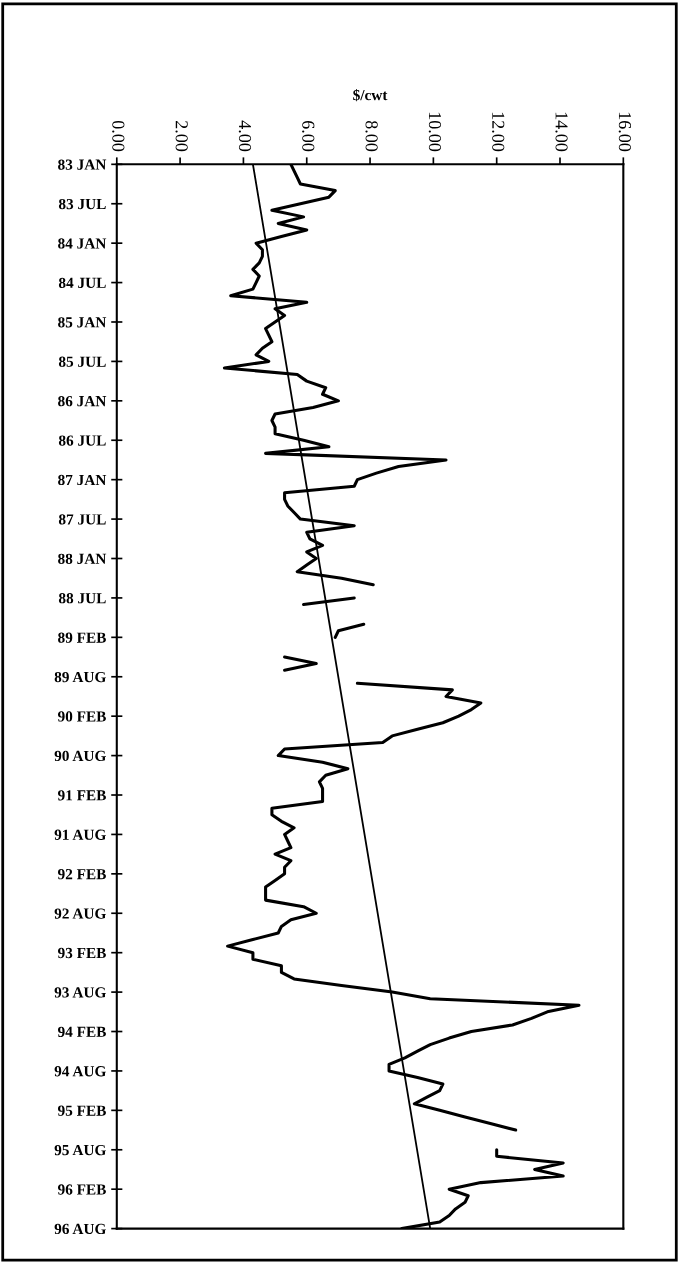 This screenshot has width=679, height=1264. Describe the element at coordinates (80, 1150) in the screenshot. I see `y-tick-label: 95 AUG` at that location.